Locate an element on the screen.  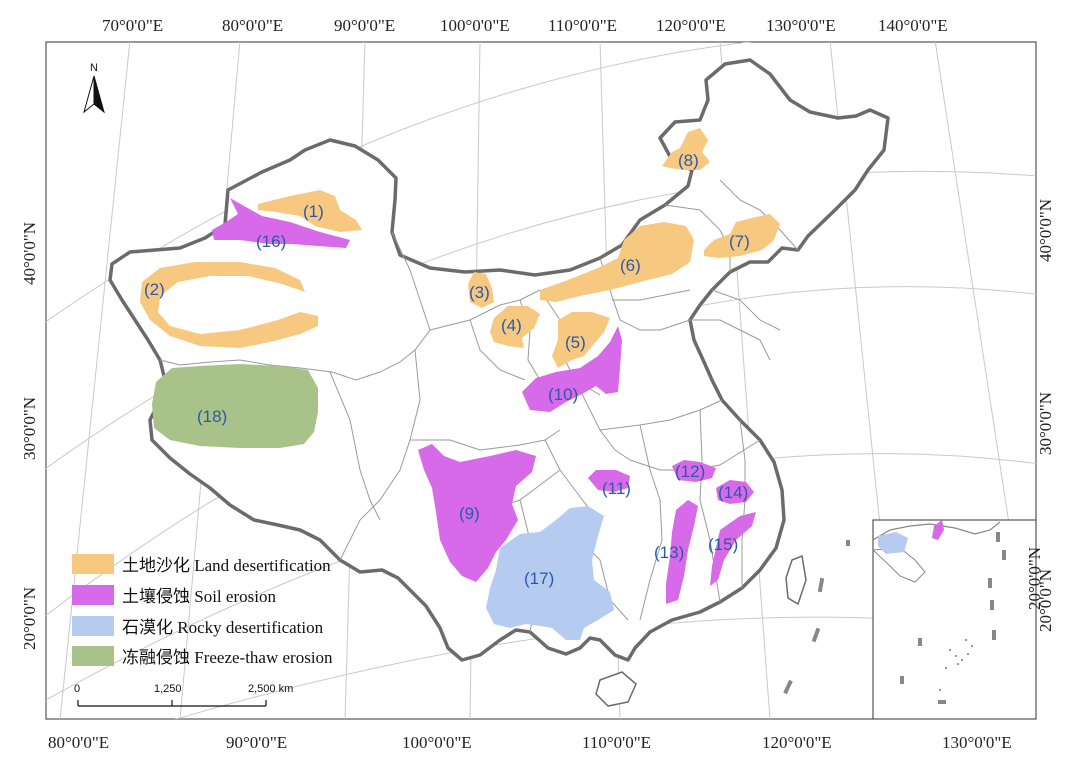
south-sea-islands is located at coordinates (816, 617).